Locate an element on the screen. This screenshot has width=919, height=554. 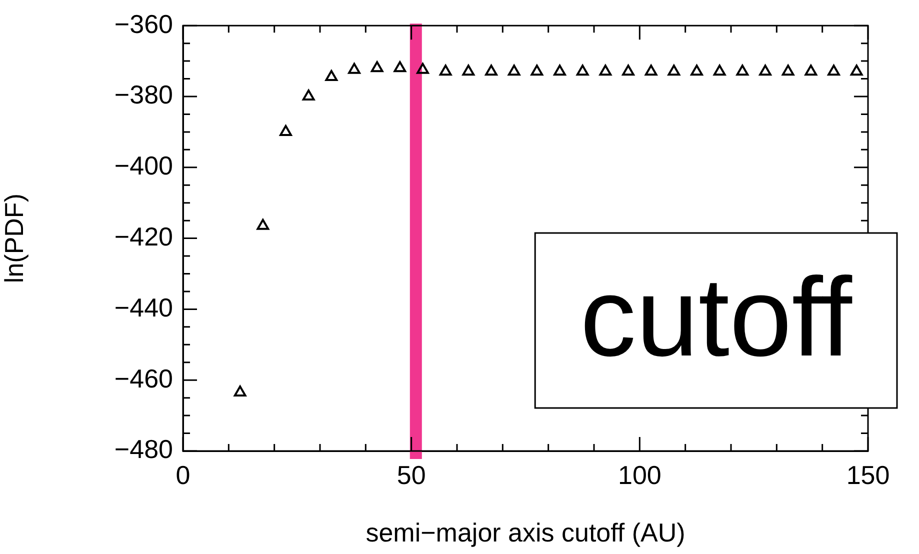
x-tick-label: 150 is located at coordinates (868, 475).